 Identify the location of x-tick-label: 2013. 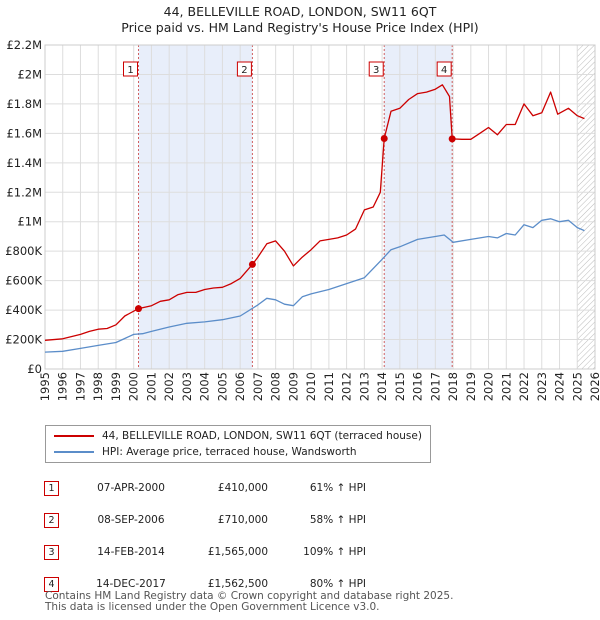
(364, 386).